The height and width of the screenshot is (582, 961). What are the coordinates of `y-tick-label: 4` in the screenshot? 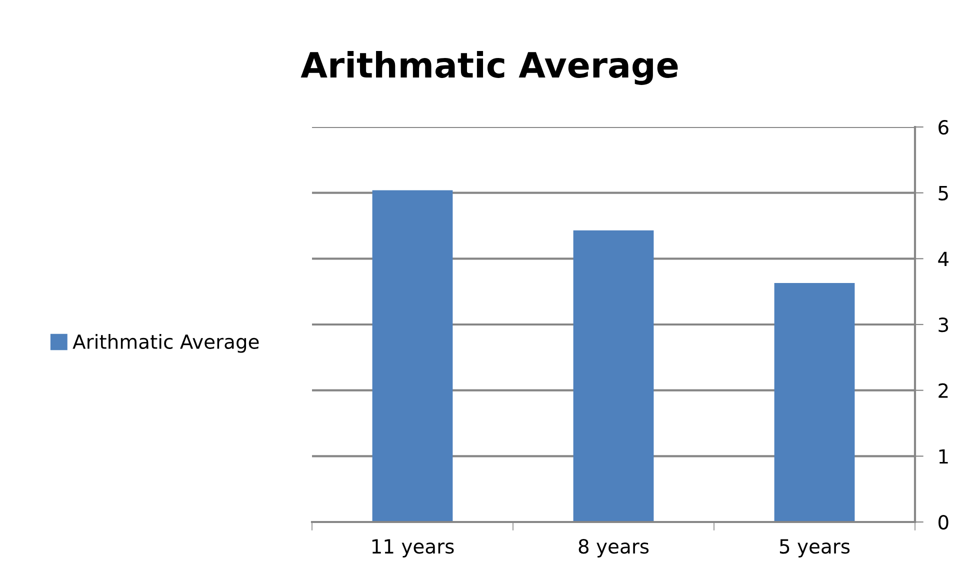 It's located at (943, 259).